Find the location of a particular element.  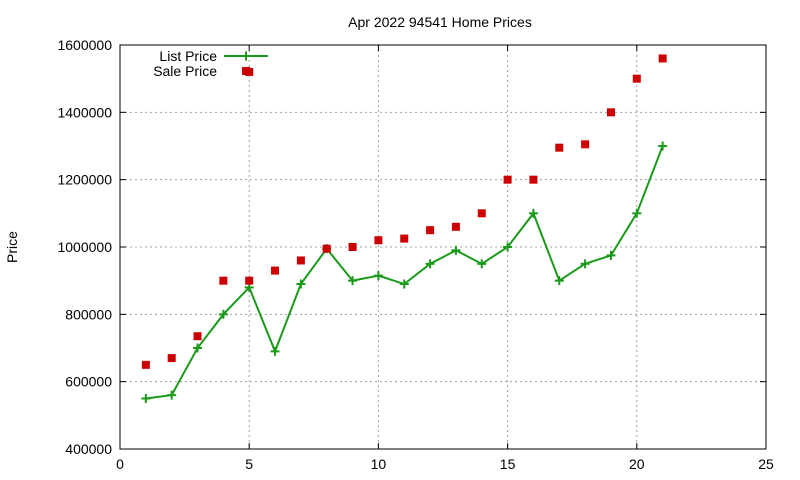

legend-label: Sale Price is located at coordinates (185, 71).